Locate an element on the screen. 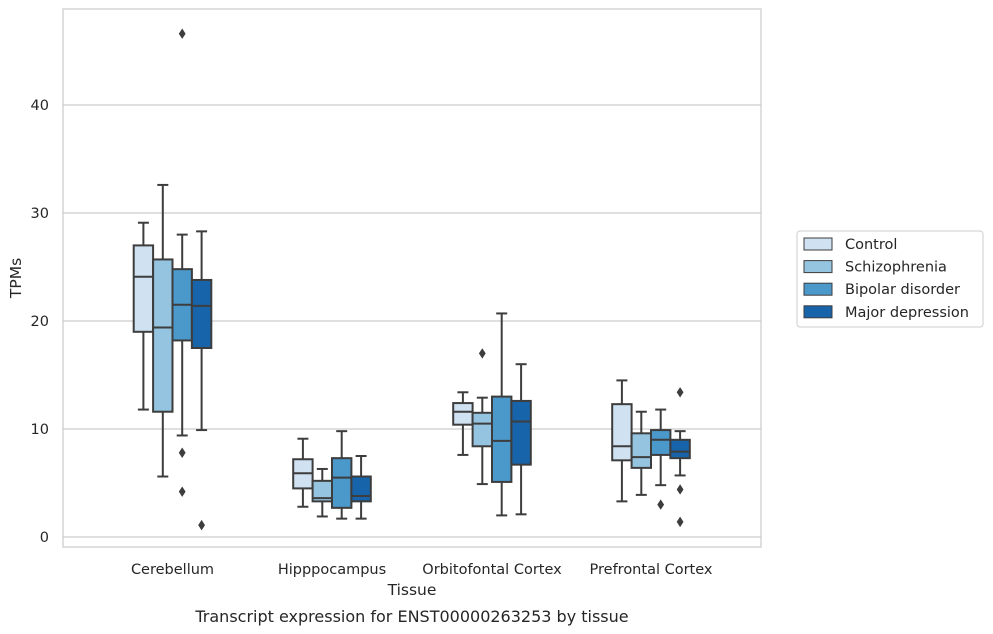 The image size is (993, 634). y-tick-label: 10 is located at coordinates (40, 430).